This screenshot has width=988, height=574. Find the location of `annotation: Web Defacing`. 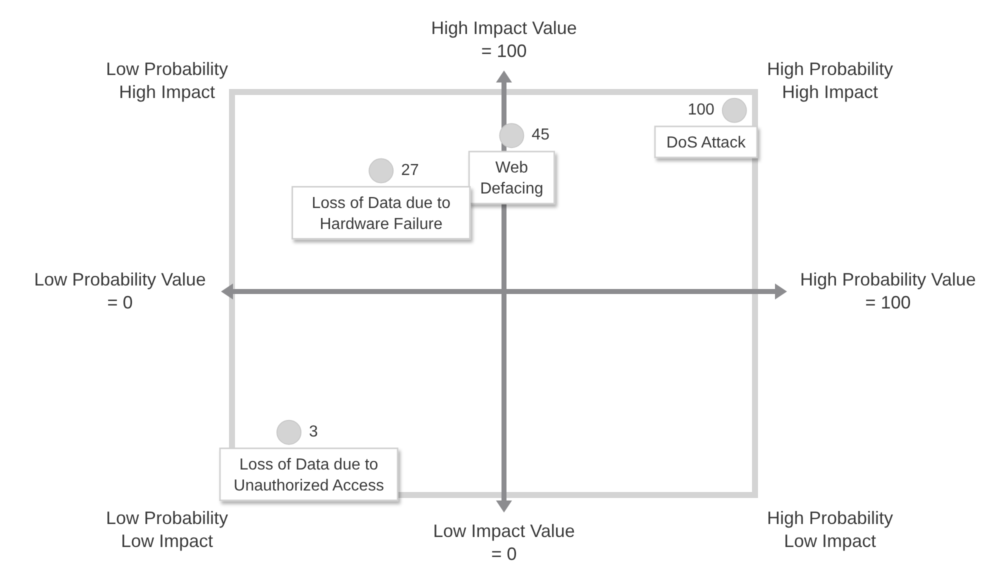

annotation: Web Defacing is located at coordinates (512, 179).